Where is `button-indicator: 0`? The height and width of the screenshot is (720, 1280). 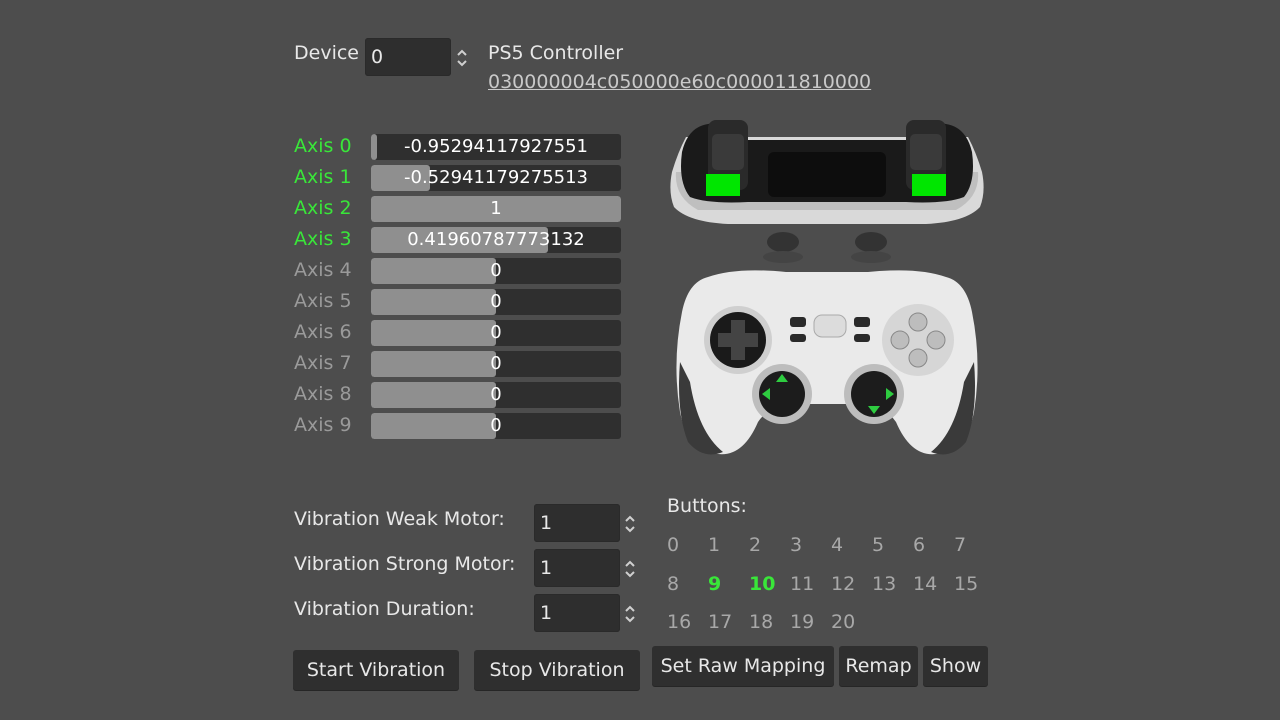 button-indicator: 0 is located at coordinates (673, 545).